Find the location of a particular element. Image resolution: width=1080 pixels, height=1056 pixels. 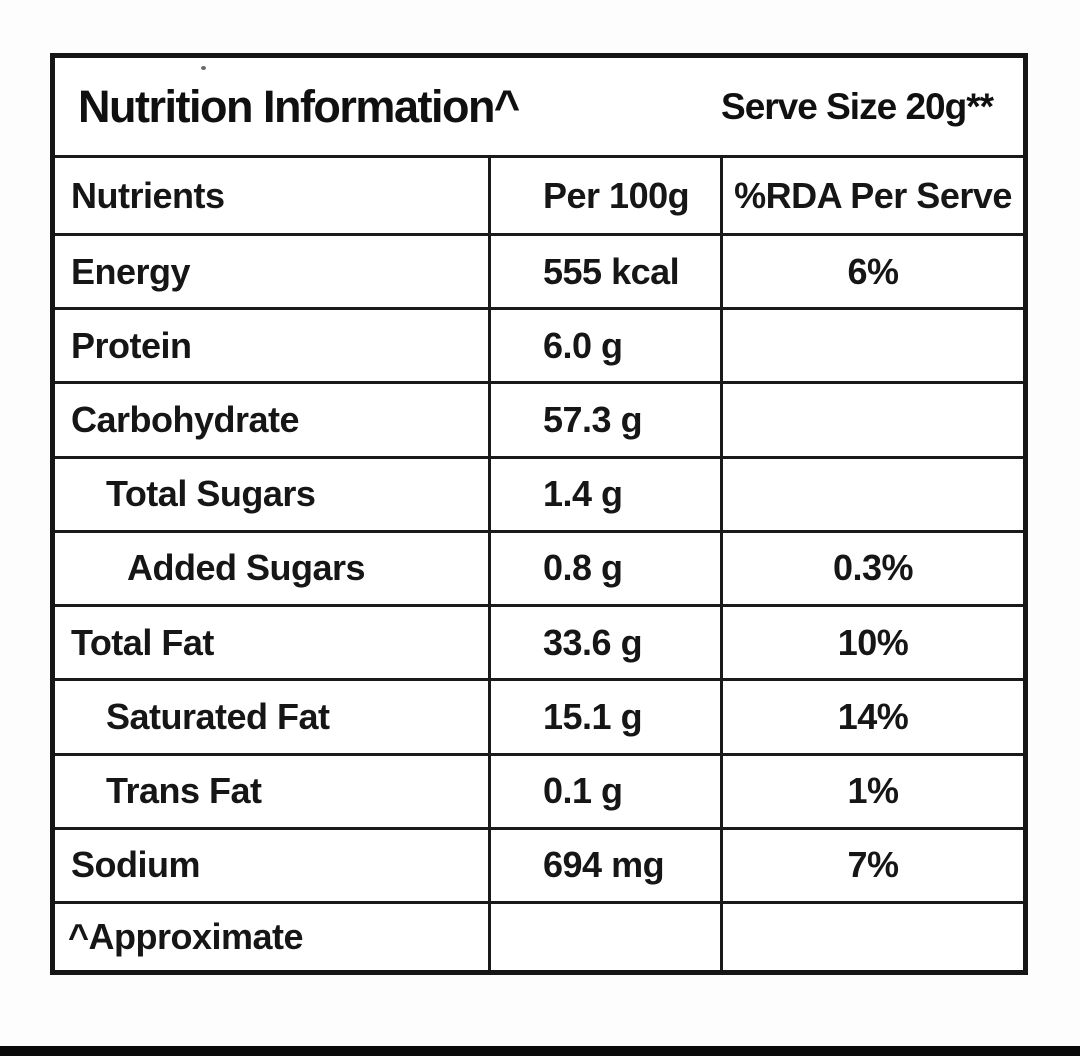

nutrient-label: Protein is located at coordinates (131, 345).